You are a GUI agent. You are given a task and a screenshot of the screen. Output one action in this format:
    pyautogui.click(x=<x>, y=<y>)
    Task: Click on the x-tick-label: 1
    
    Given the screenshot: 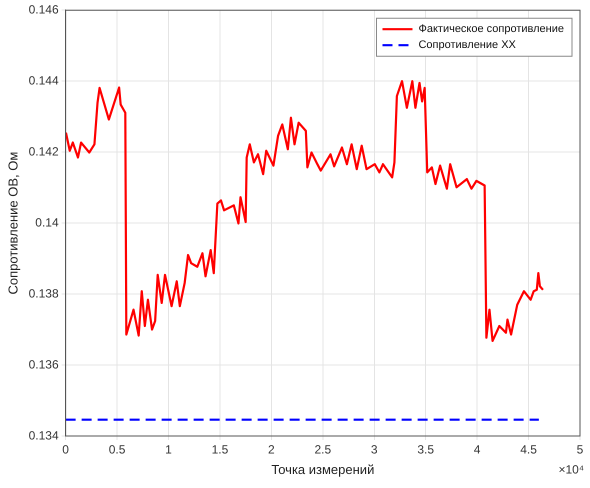 What is the action you would take?
    pyautogui.click(x=168, y=449)
    